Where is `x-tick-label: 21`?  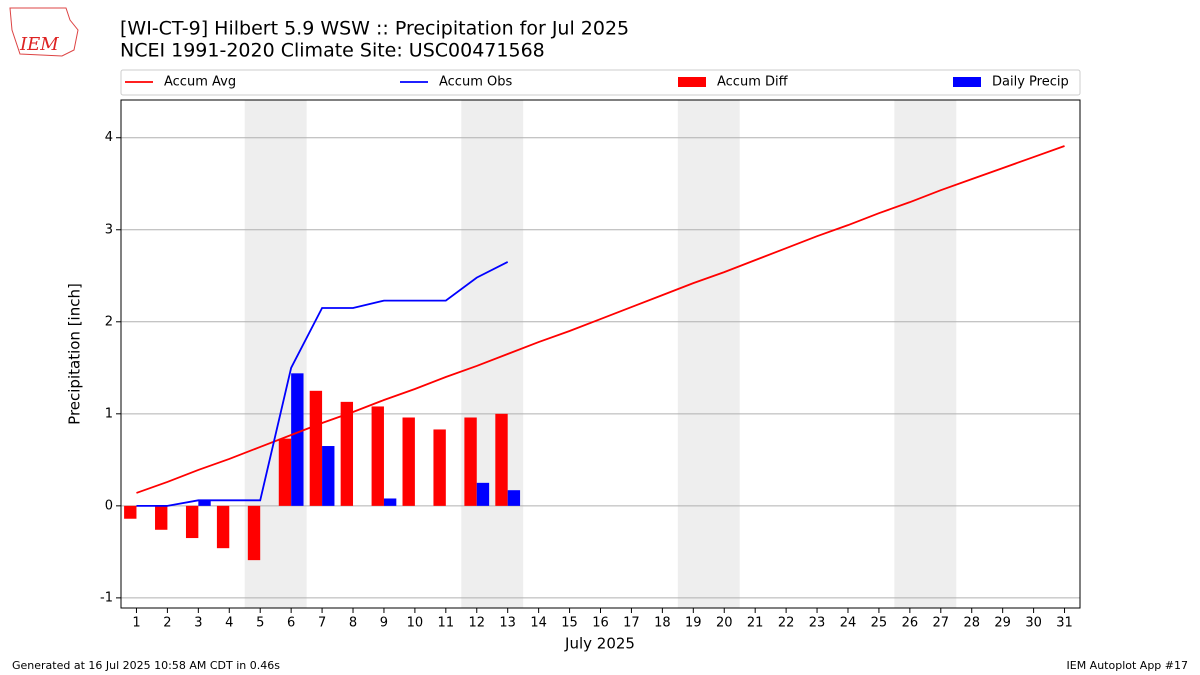
x-tick-label: 21 is located at coordinates (755, 623).